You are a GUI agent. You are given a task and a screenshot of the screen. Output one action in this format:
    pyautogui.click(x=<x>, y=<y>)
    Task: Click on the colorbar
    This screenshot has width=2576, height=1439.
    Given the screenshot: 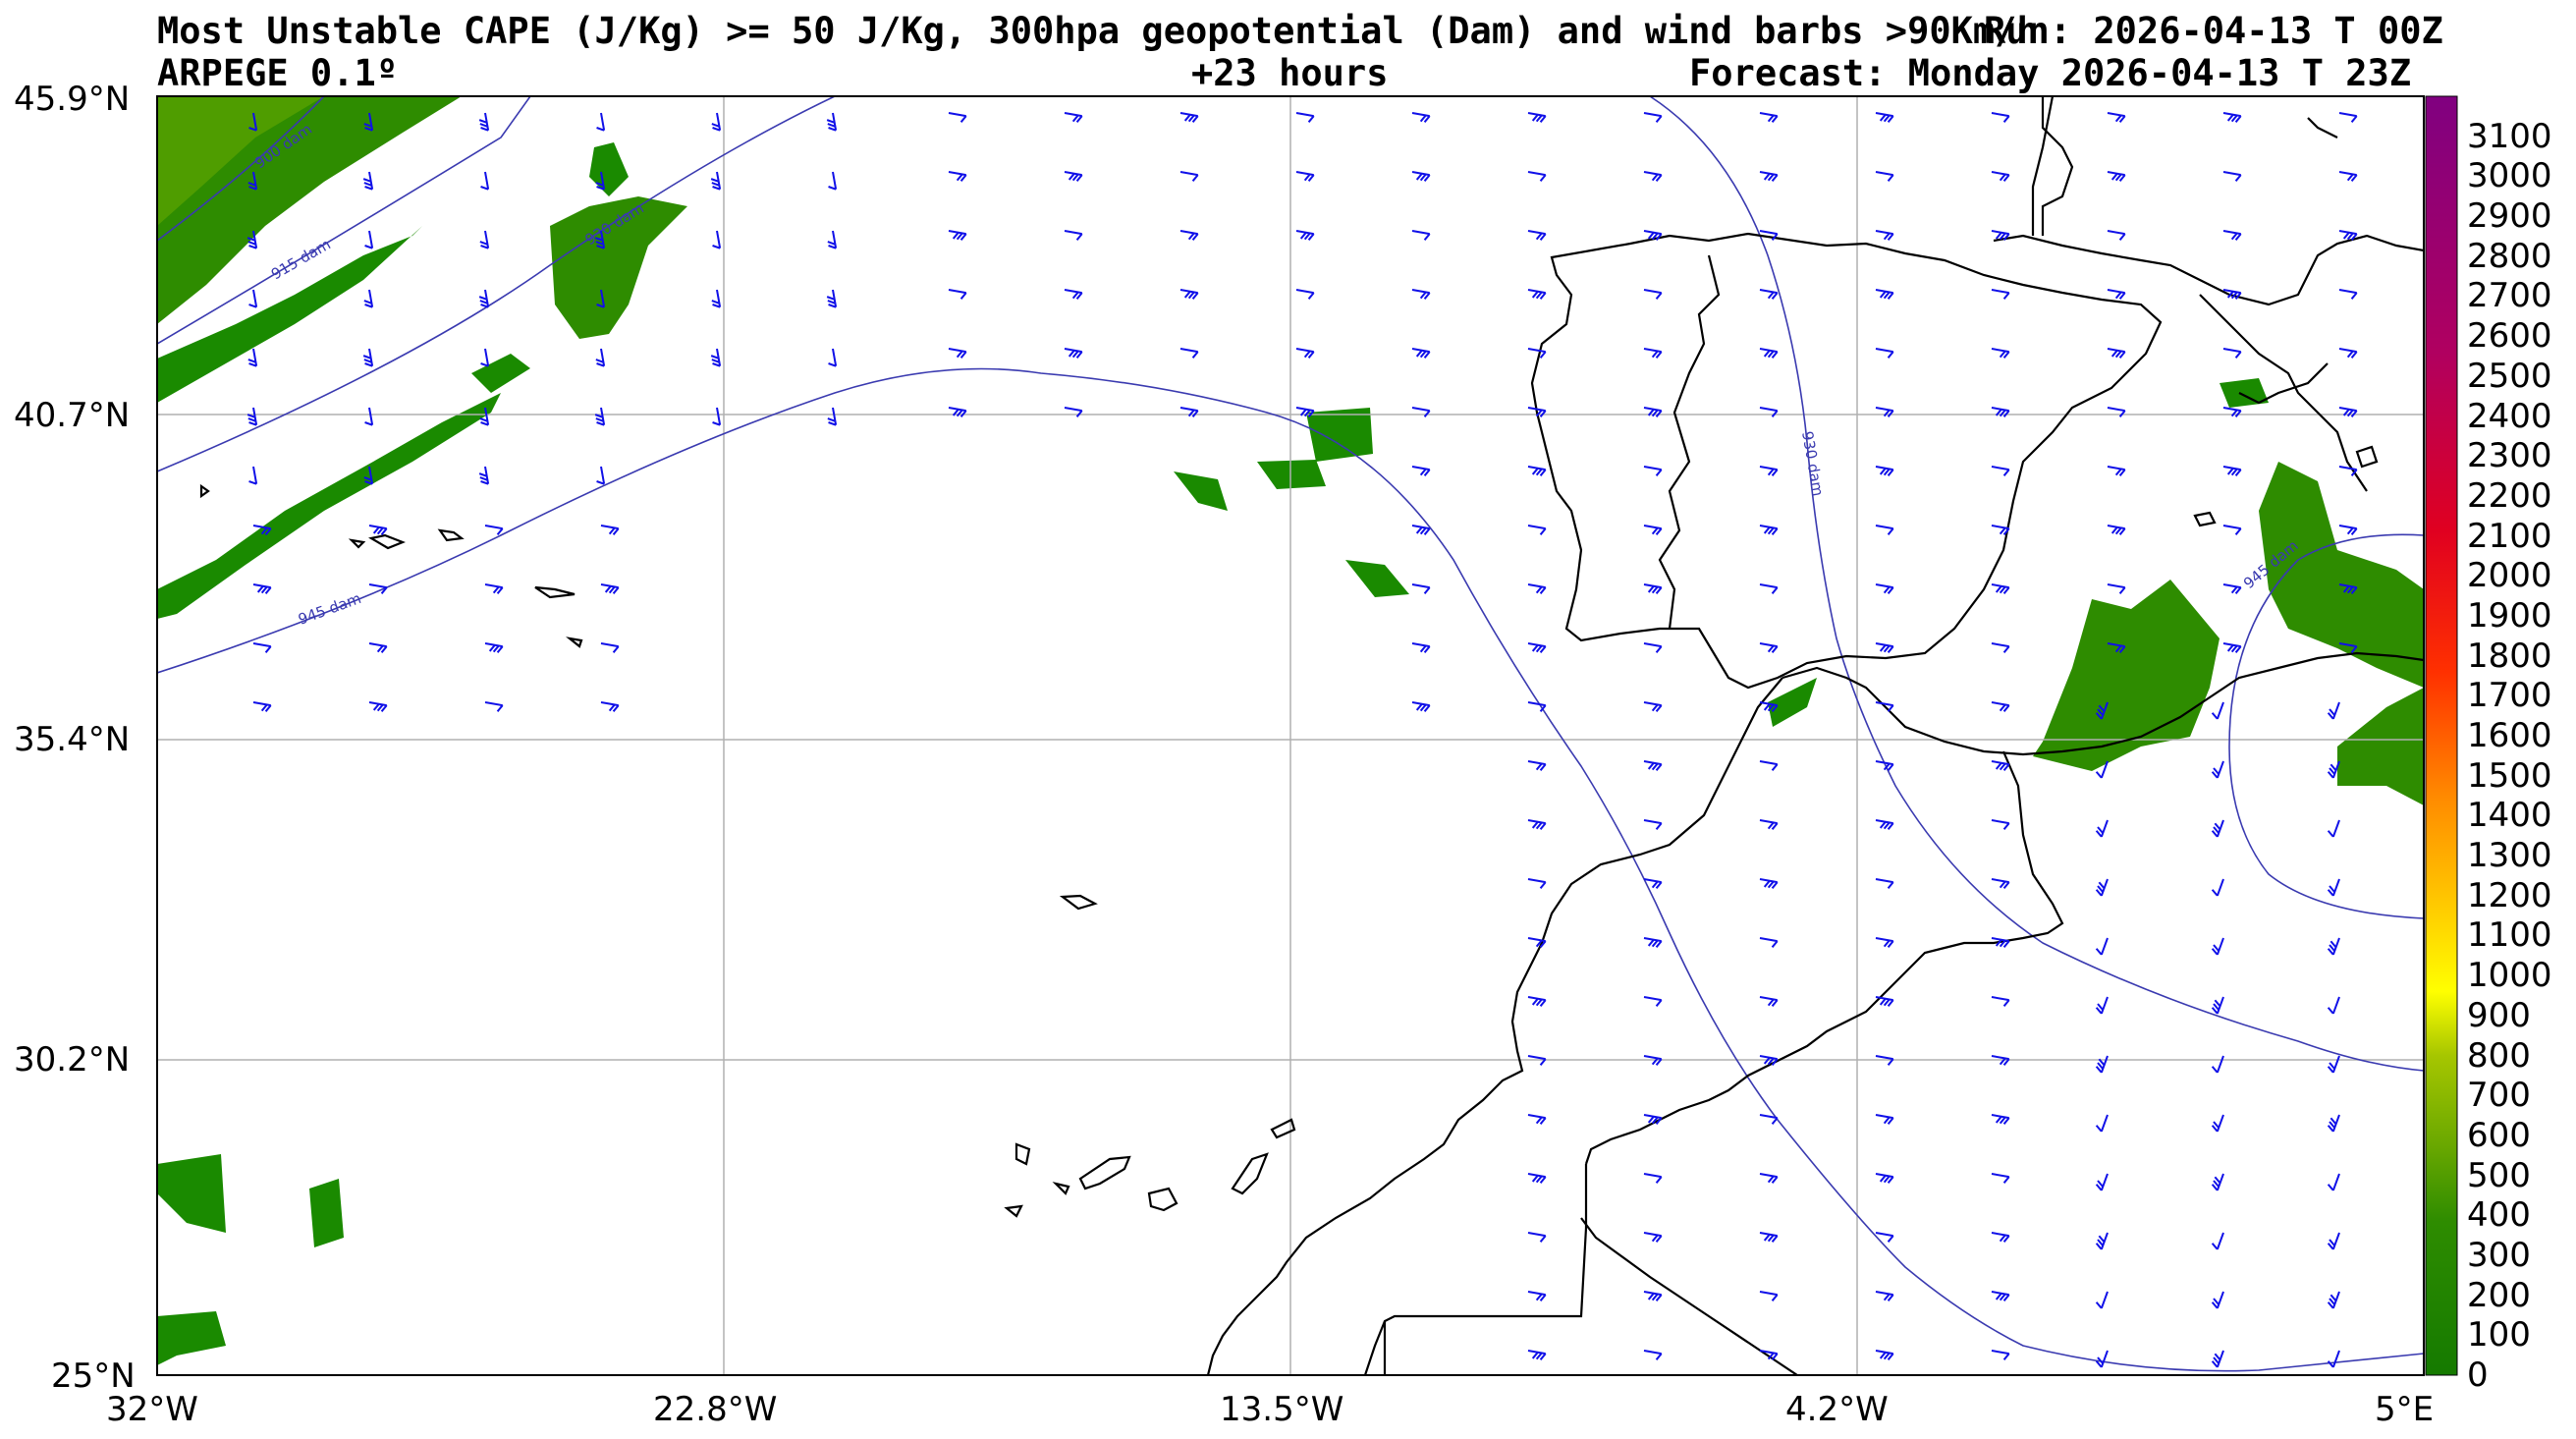 What is the action you would take?
    pyautogui.click(x=2441, y=736)
    